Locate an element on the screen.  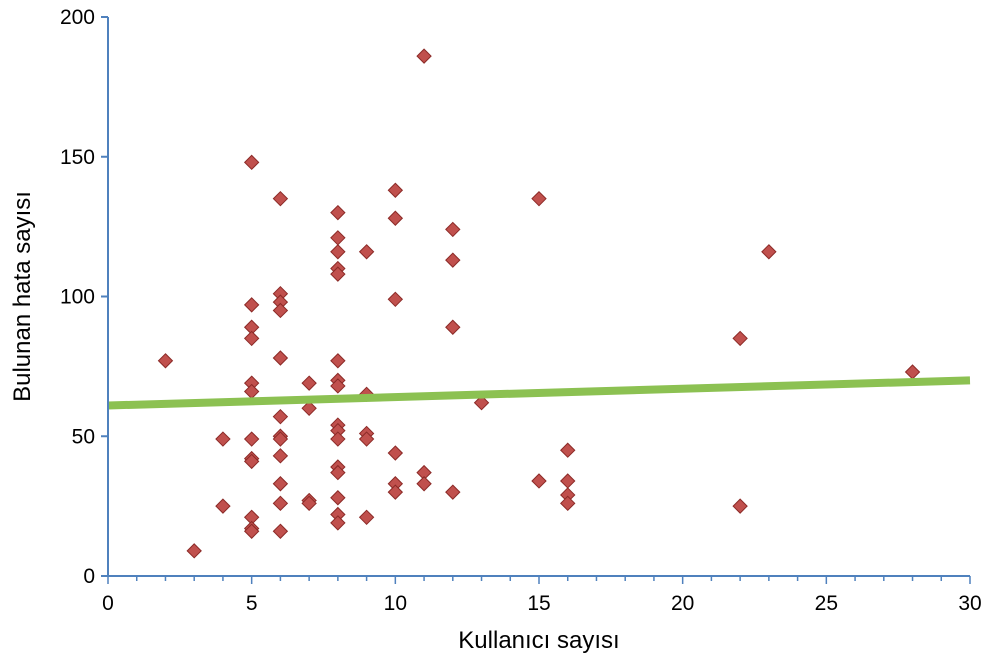
y-tick-label: 50 is located at coordinates (83, 436).